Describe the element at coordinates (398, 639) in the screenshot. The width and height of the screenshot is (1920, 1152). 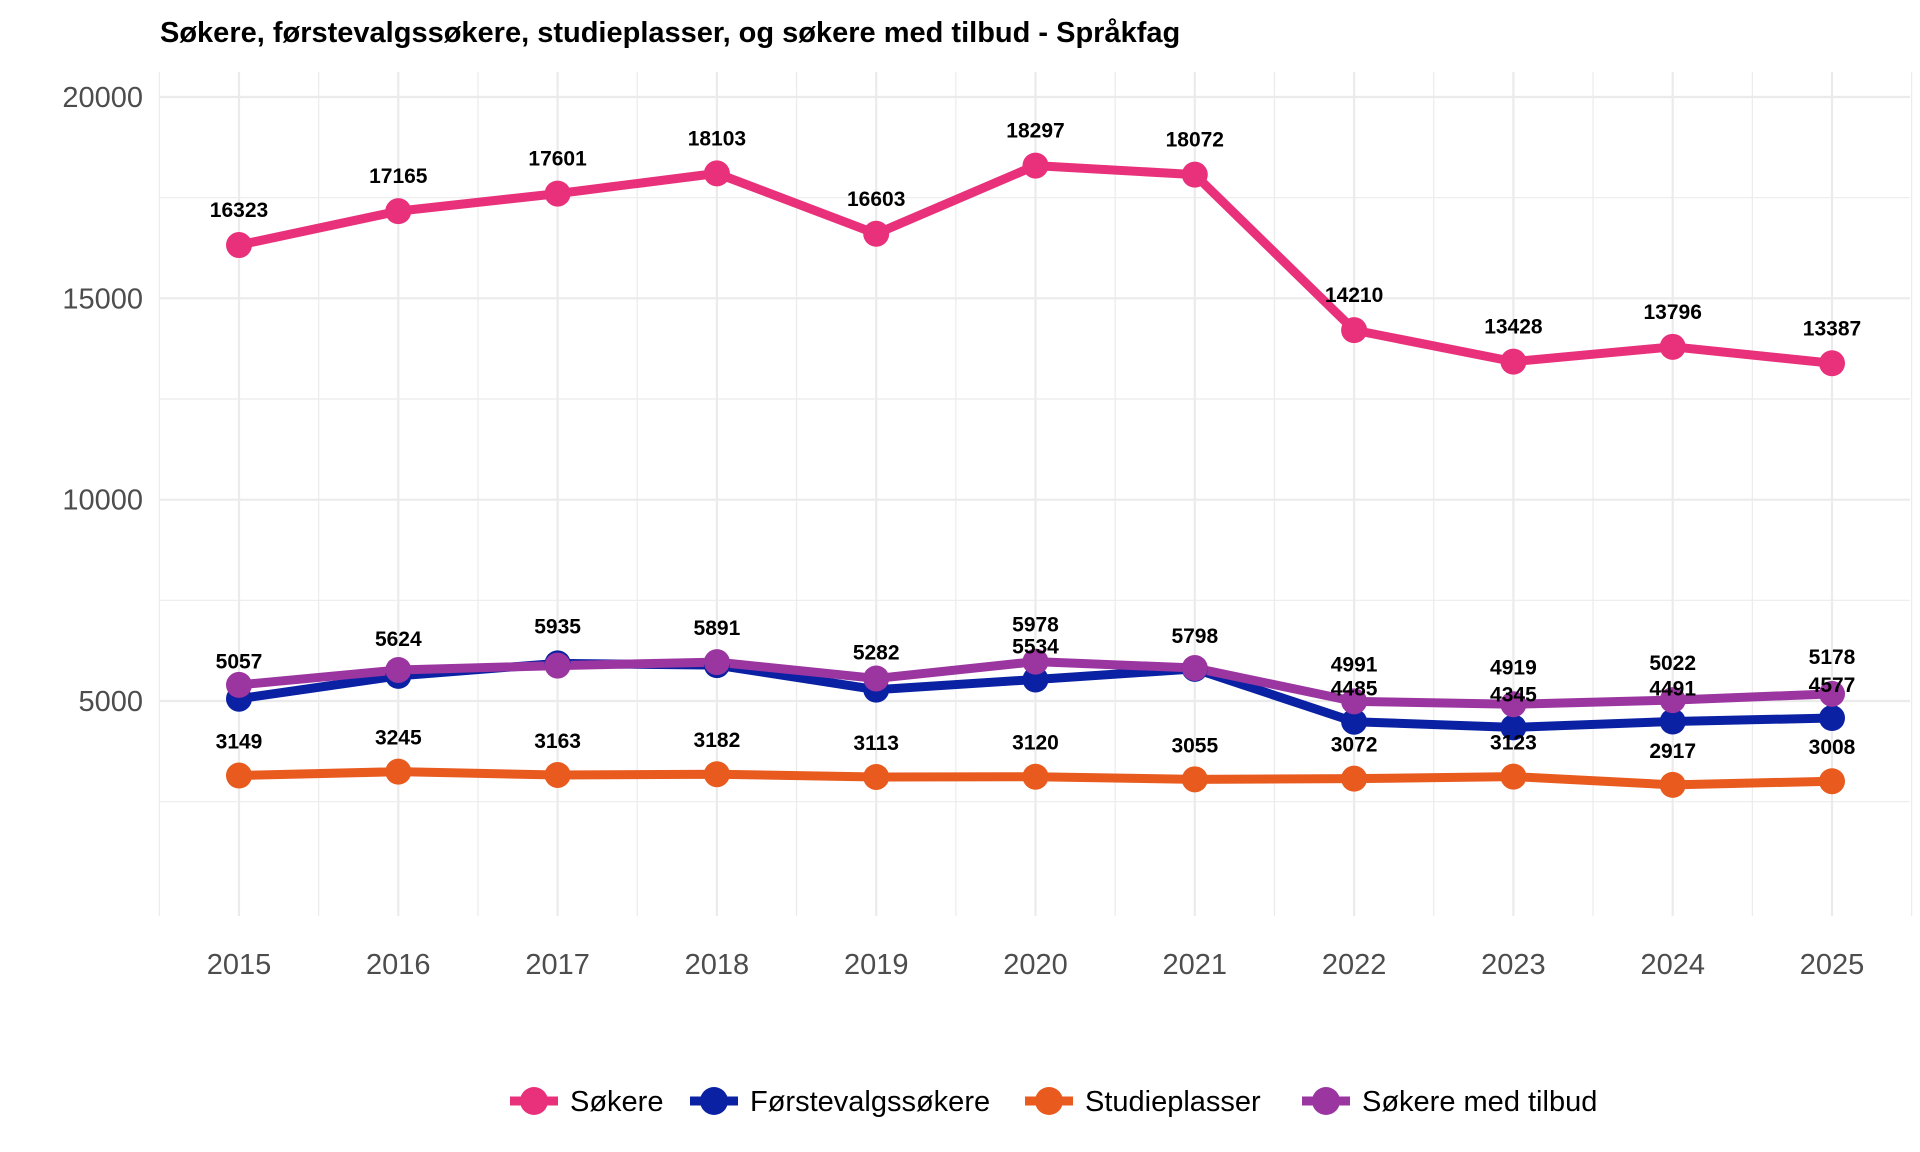
I see `data-label: 5624` at that location.